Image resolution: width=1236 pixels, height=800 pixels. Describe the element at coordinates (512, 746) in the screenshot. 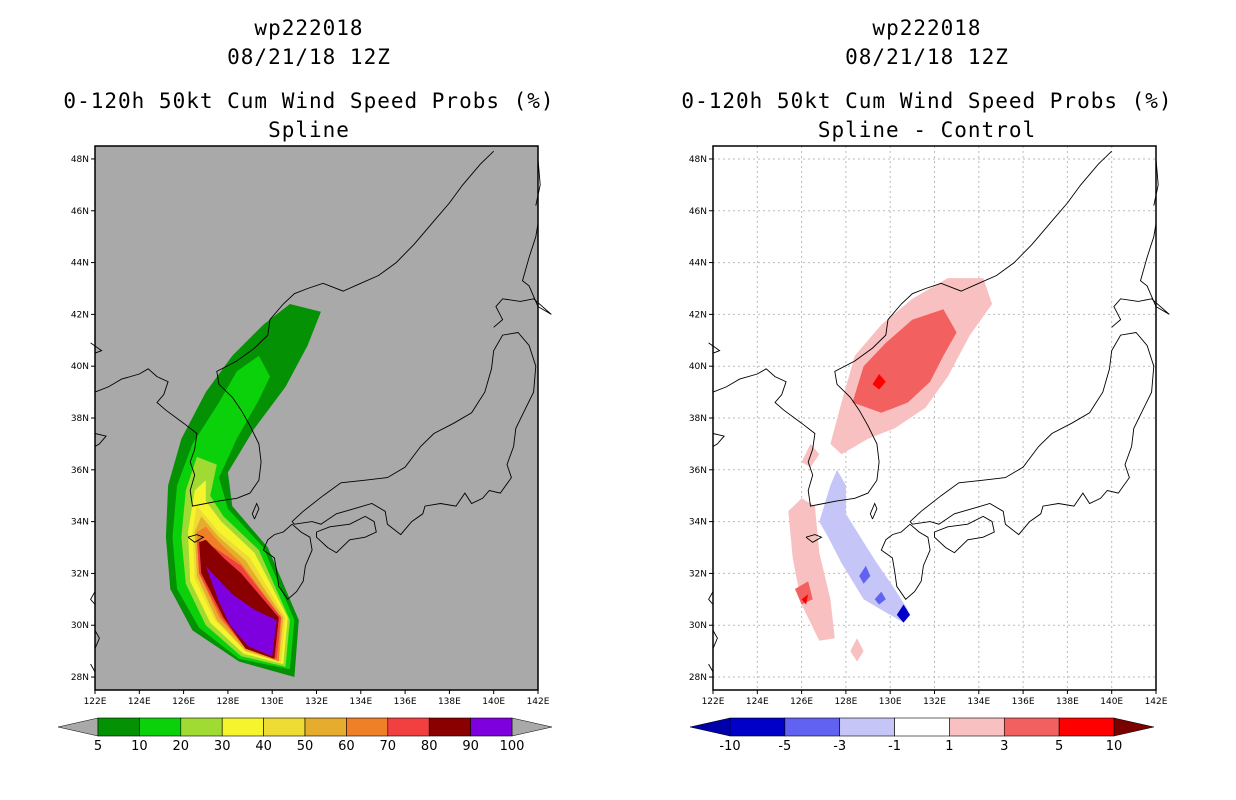

I see `colorbar-label: 100` at that location.